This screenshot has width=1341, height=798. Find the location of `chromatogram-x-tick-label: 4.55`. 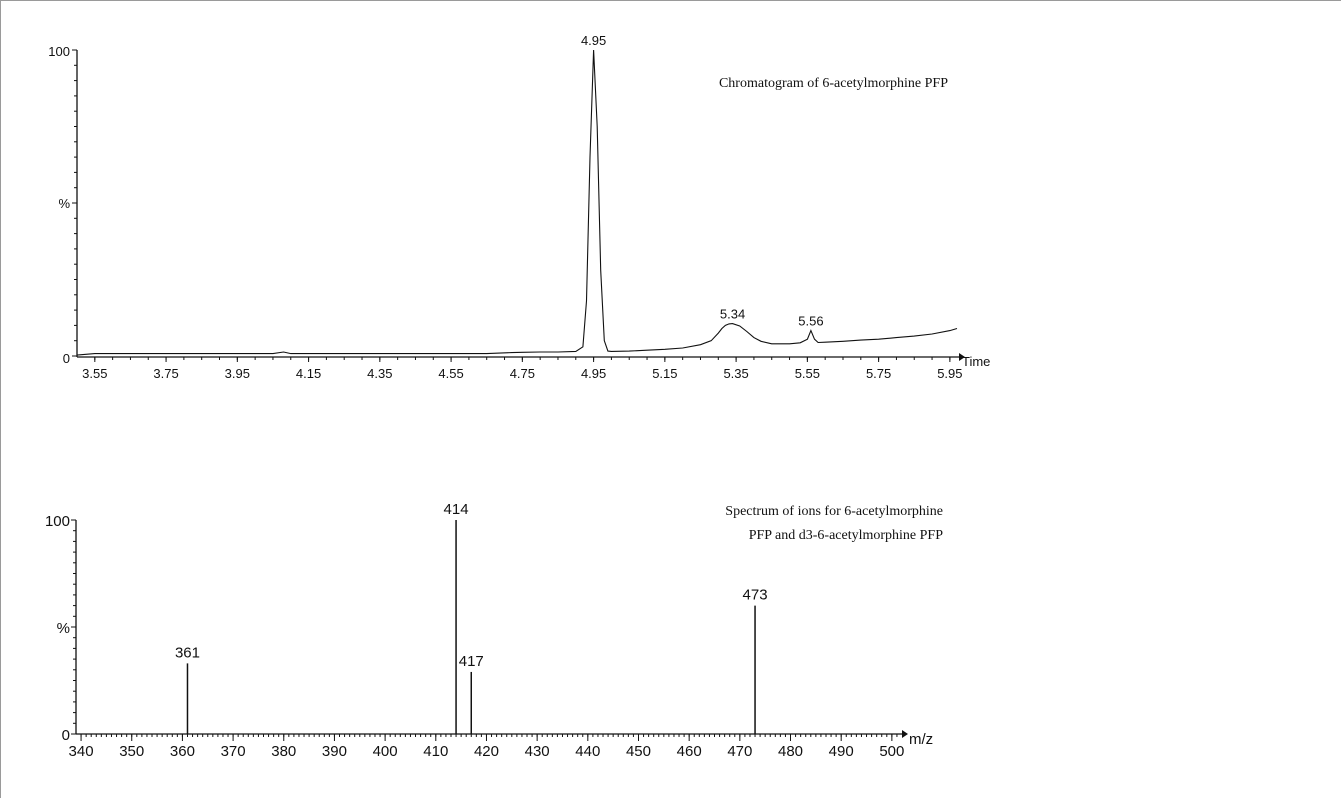

chromatogram-x-tick-label: 4.55 is located at coordinates (450, 373).